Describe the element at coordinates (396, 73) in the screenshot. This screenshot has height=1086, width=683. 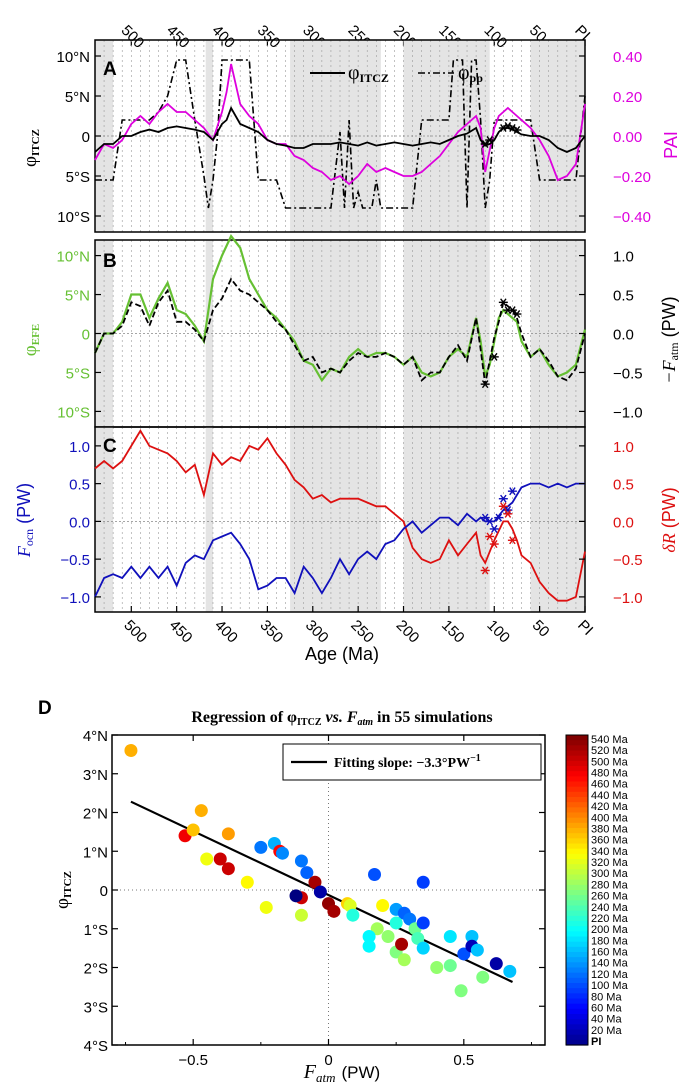
I see `panel-a-legend: φITCZ φpp` at that location.